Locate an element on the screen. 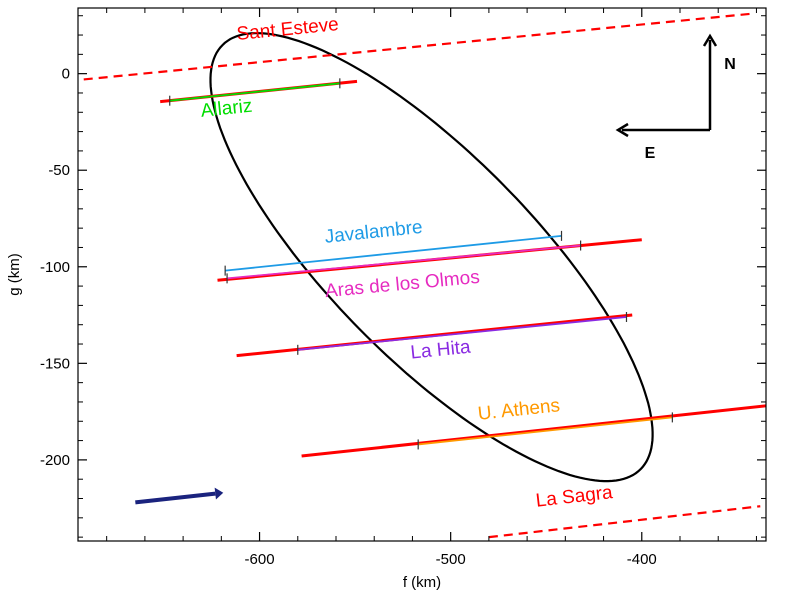  chord-aras-de-los-olmos-line is located at coordinates (403, 262).